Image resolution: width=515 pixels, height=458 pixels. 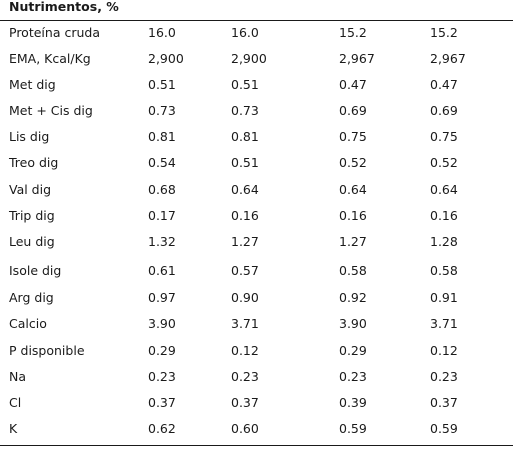 I want to click on row-label: Isole dig, so click(x=35, y=270).